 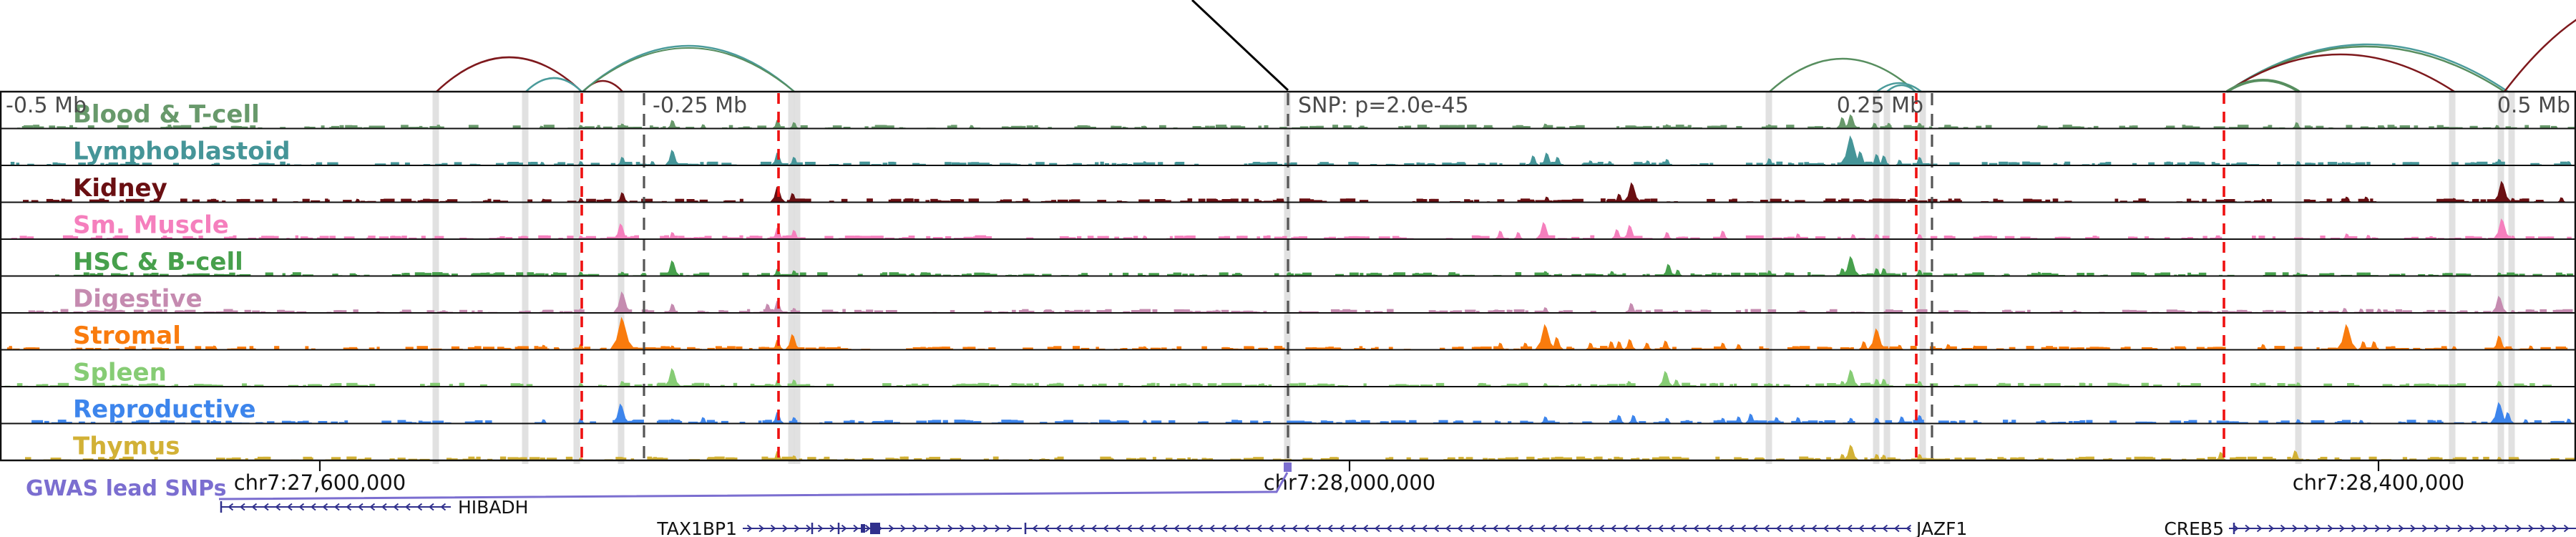 What do you see at coordinates (182, 151) in the screenshot?
I see `track-label: Lymphoblastoid` at bounding box center [182, 151].